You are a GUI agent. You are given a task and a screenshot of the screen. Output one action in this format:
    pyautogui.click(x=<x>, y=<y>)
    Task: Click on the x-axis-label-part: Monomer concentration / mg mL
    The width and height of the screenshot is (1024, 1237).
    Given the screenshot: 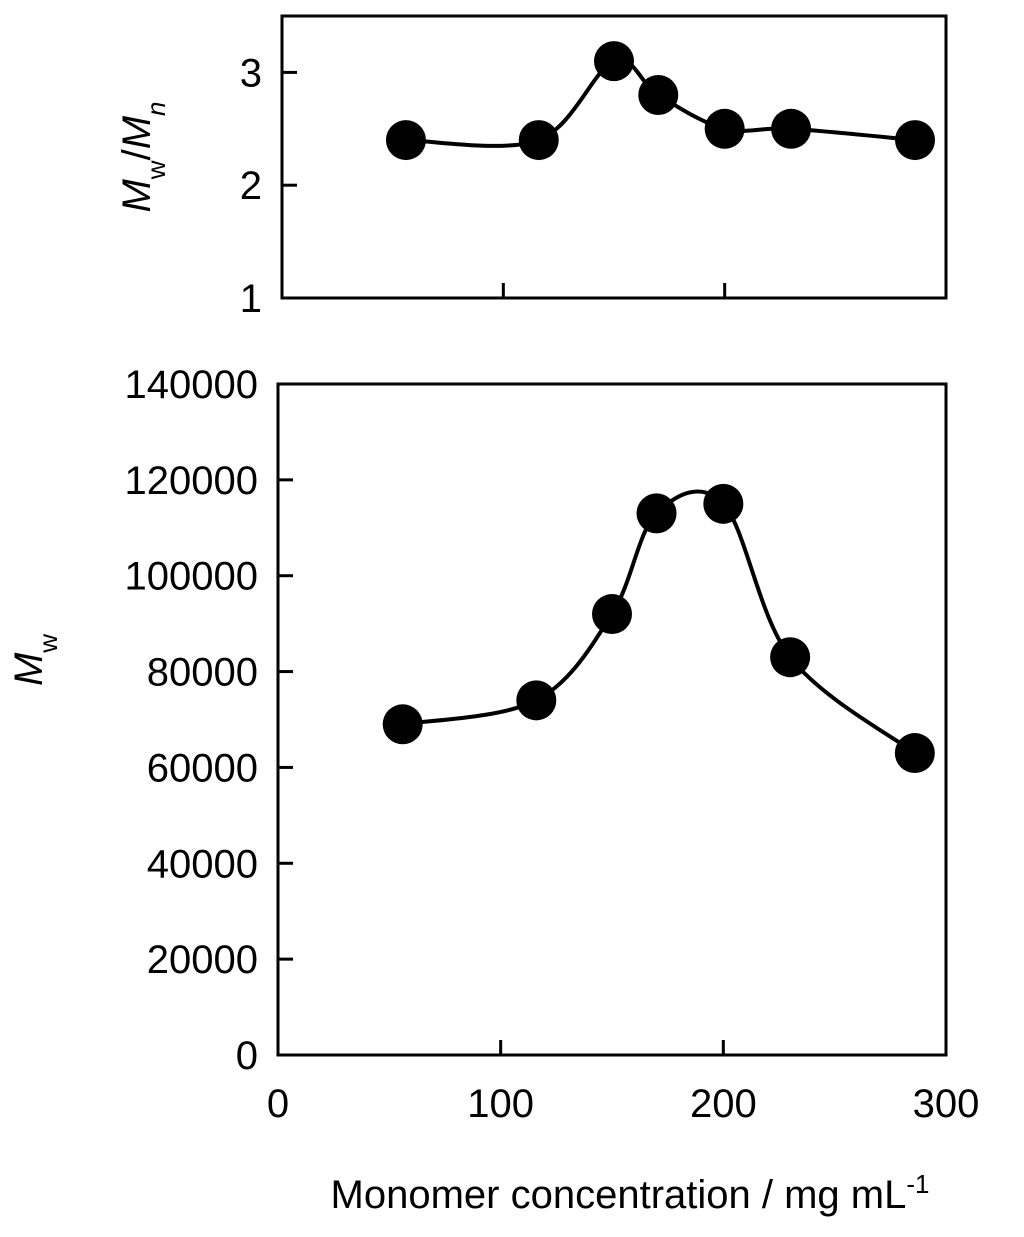 What is the action you would take?
    pyautogui.click(x=619, y=1195)
    